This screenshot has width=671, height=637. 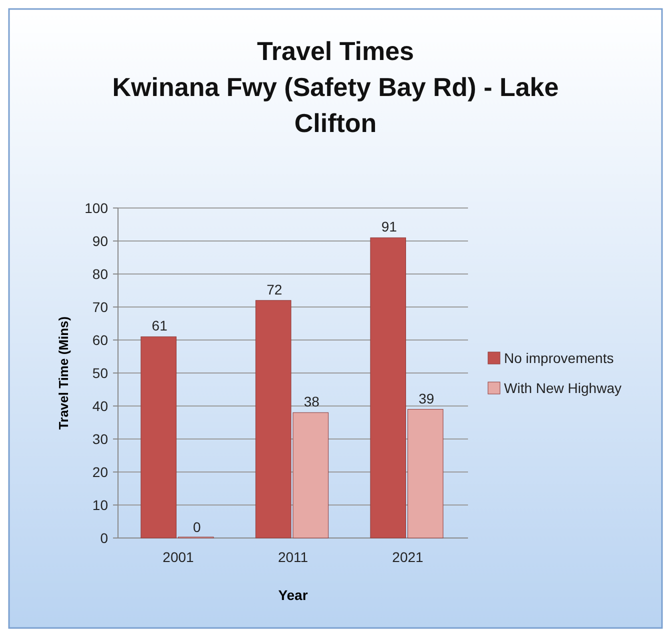 I want to click on data-label: 0, so click(x=196, y=527).